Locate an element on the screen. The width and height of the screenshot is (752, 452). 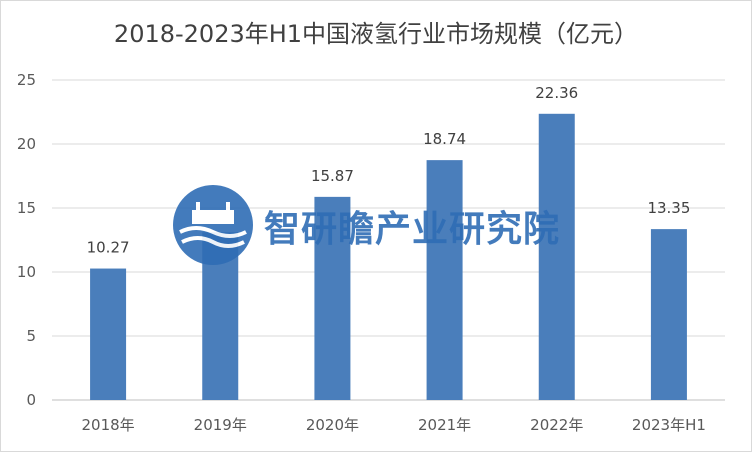
watermark: 智研瞻产业研究院 is located at coordinates (378, 225).